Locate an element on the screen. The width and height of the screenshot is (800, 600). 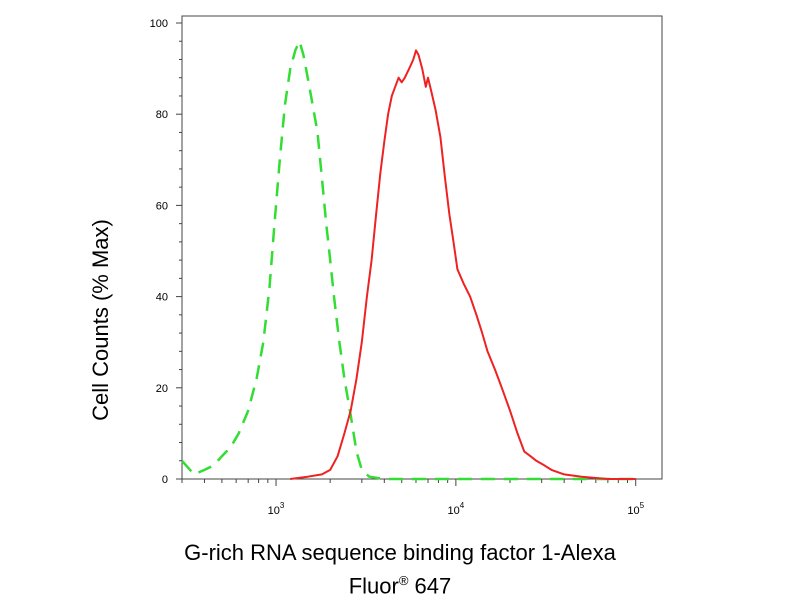
x-tick-label: 10⁴ is located at coordinates (456, 509).